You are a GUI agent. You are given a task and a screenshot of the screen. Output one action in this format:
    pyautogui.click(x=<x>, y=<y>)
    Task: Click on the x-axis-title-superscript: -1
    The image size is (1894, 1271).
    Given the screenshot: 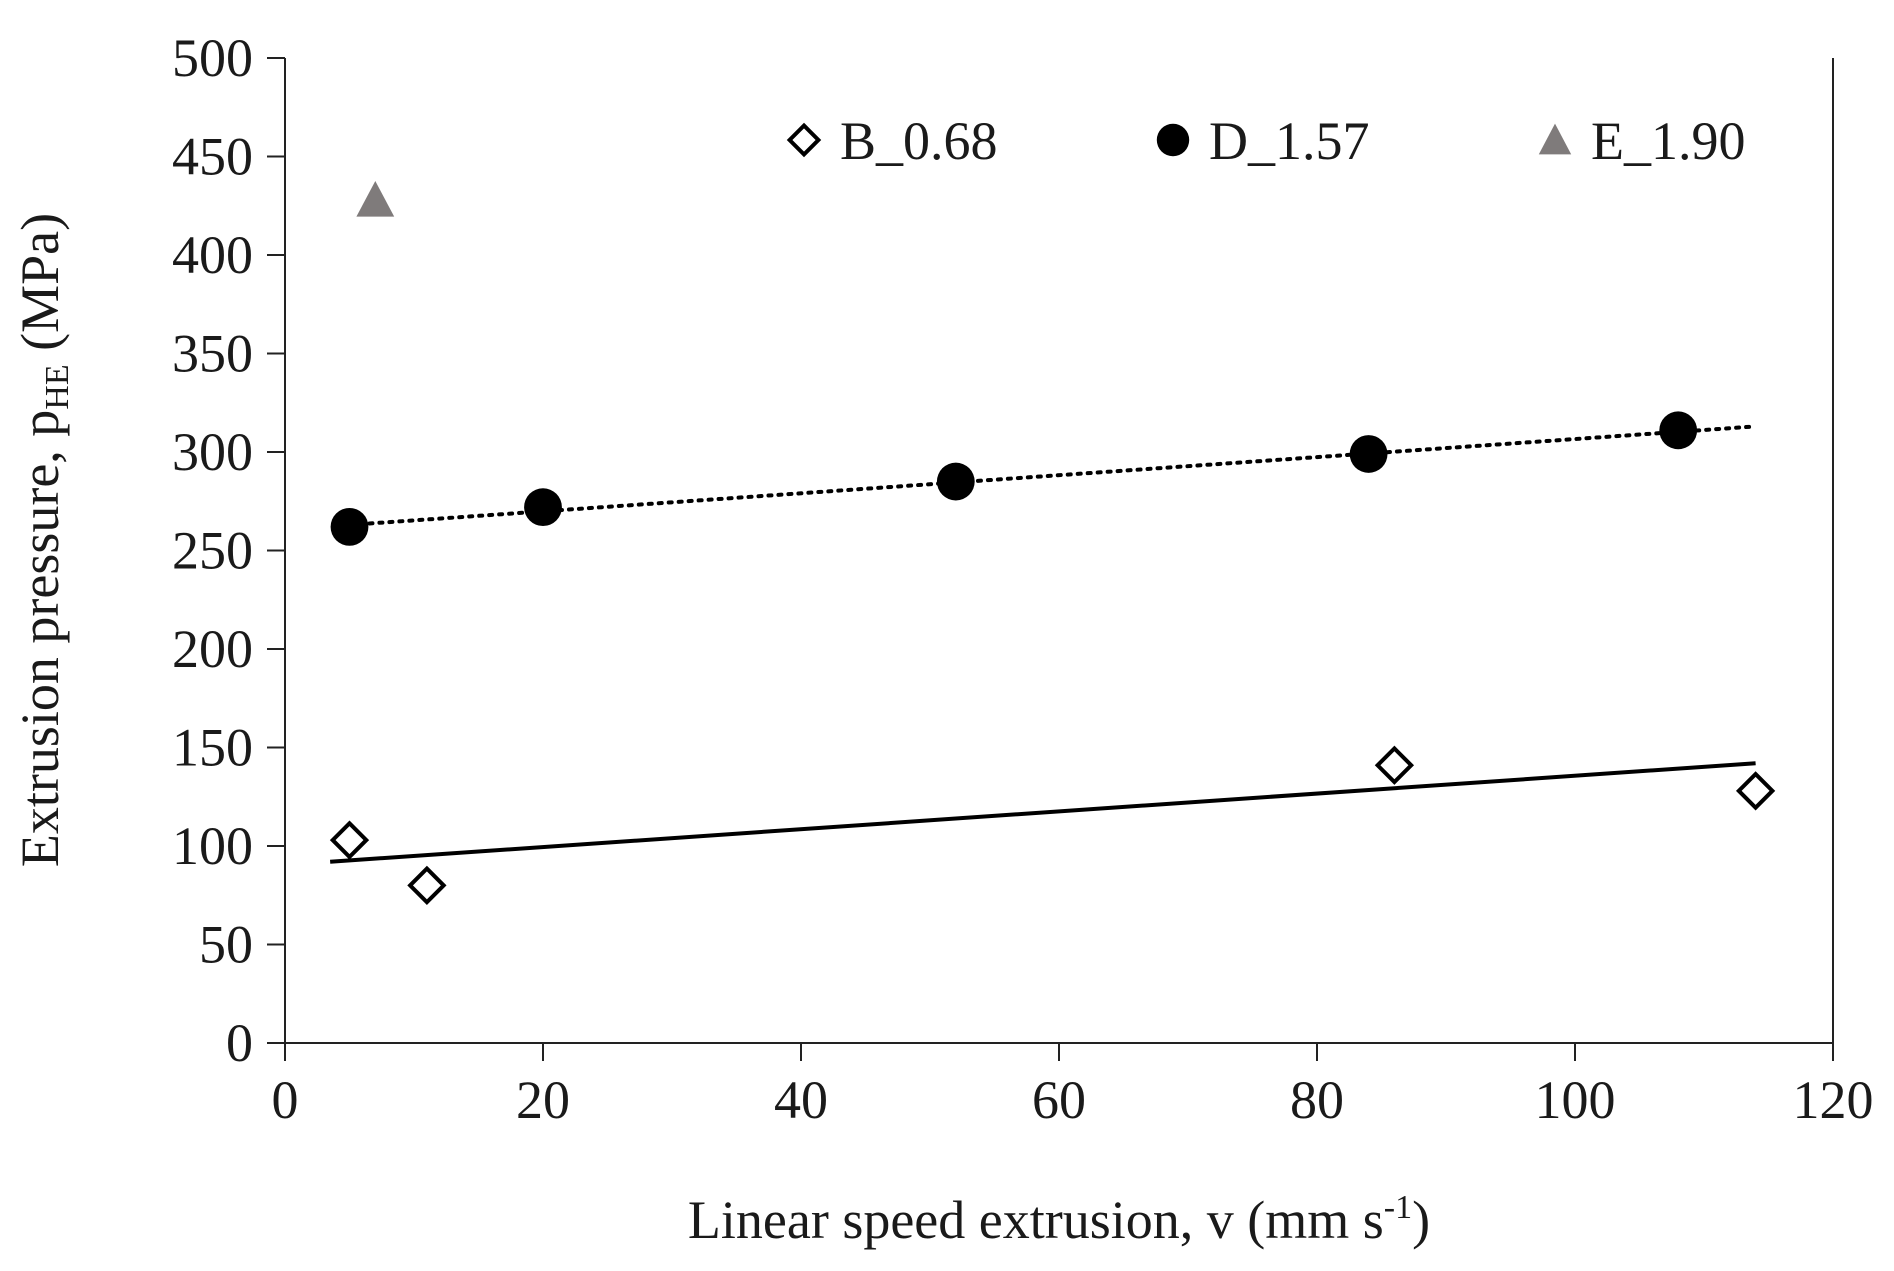 What is the action you would take?
    pyautogui.click(x=1398, y=1207)
    